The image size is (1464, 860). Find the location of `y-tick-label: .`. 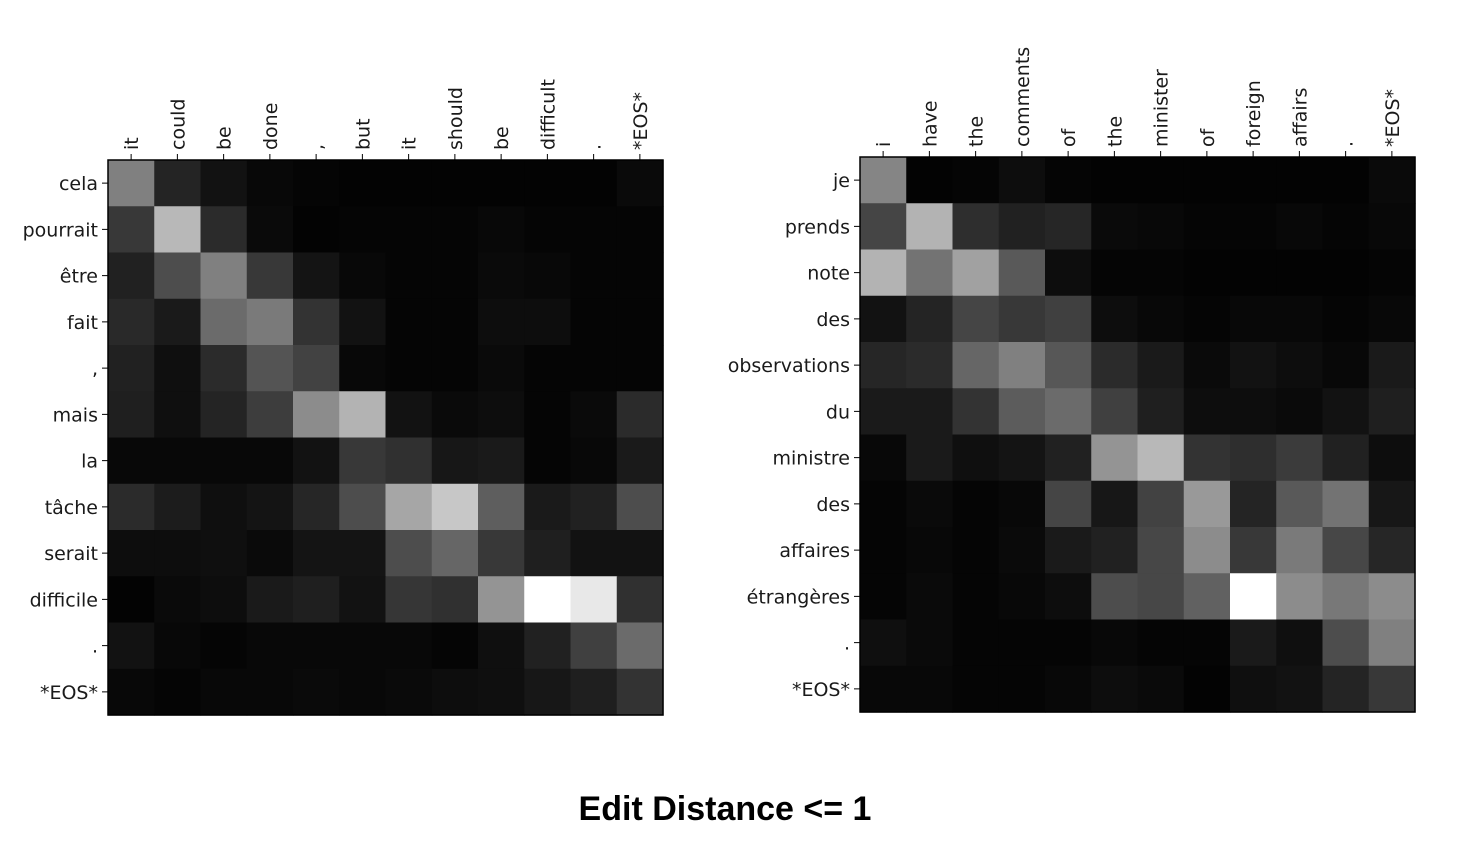

y-tick-label: . is located at coordinates (847, 644).